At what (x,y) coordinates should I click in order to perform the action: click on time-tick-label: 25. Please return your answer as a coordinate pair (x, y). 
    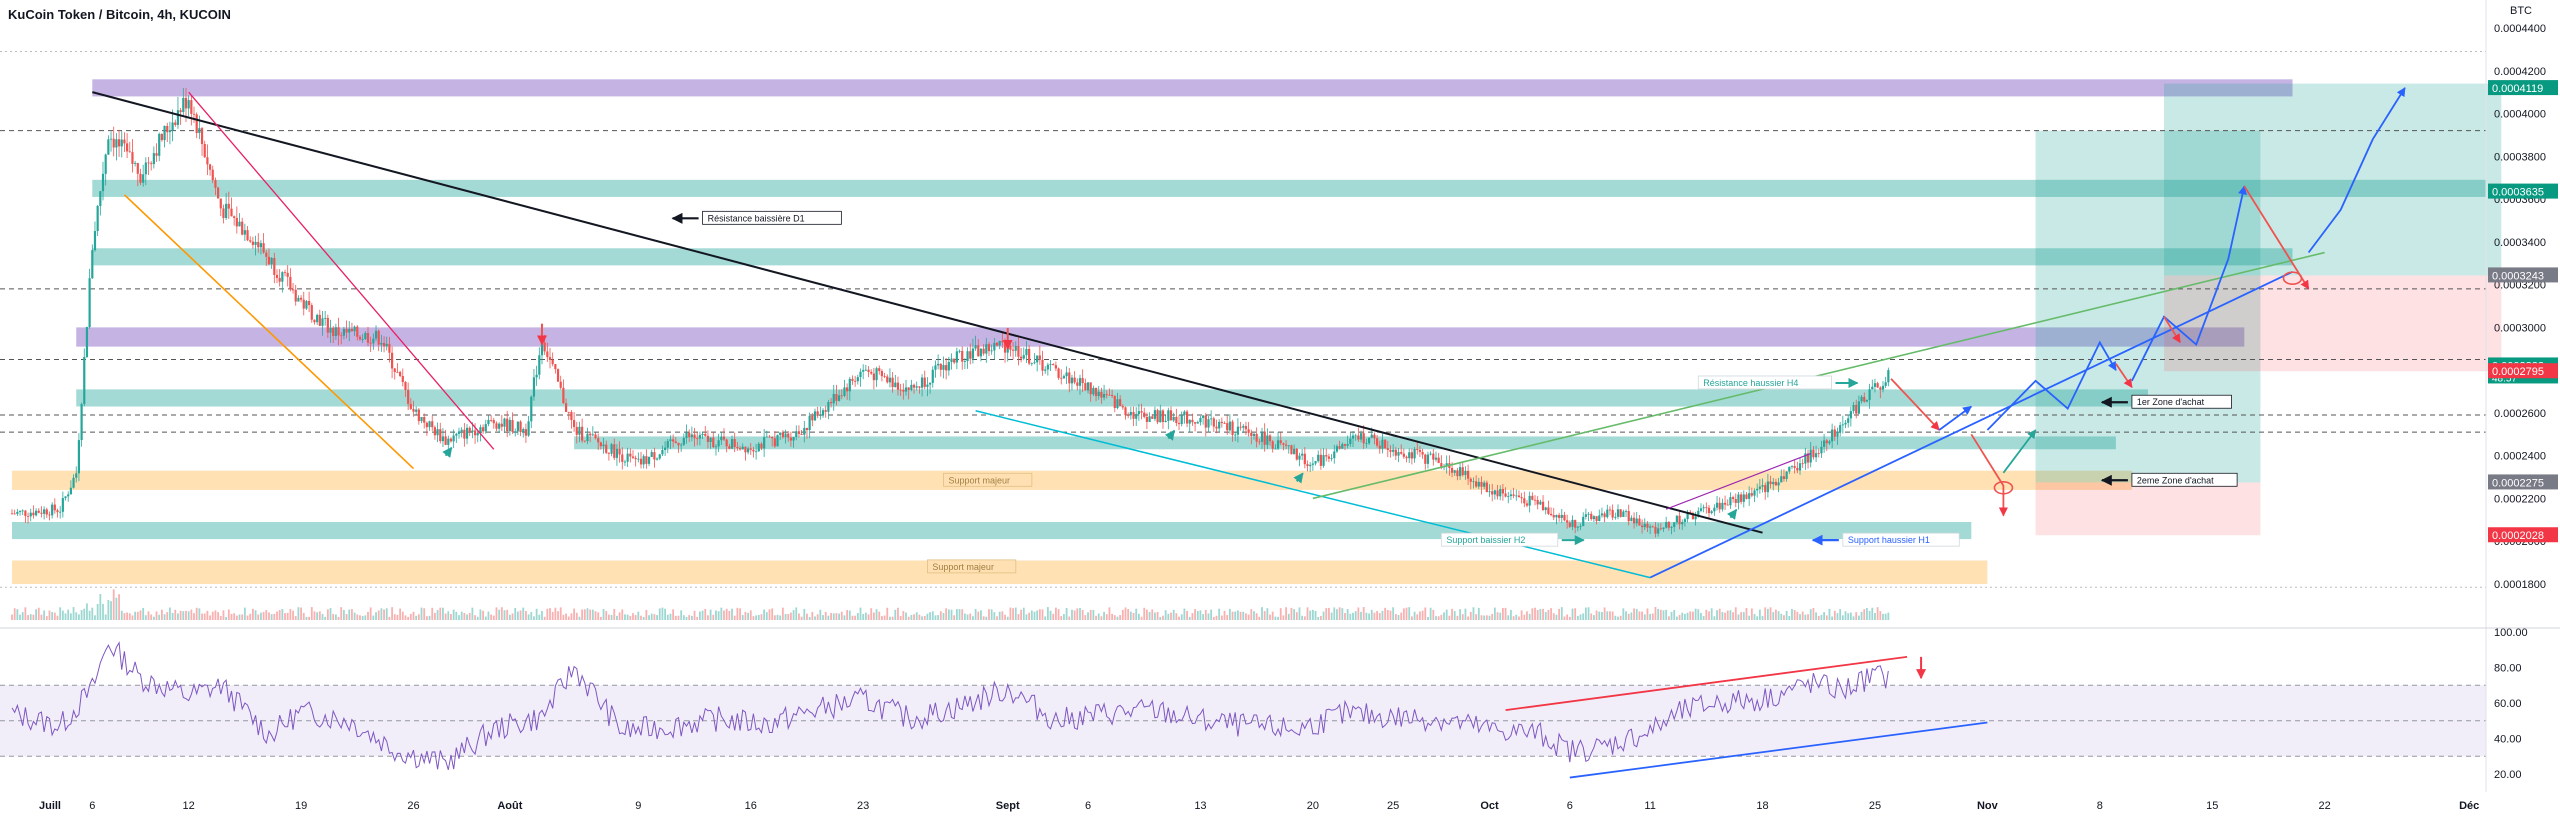
    Looking at the image, I should click on (1875, 806).